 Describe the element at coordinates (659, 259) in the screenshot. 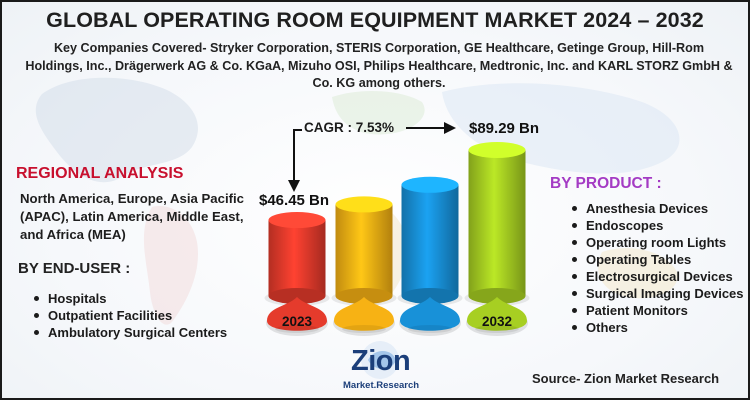

I see `list-item: Operating Tables` at that location.